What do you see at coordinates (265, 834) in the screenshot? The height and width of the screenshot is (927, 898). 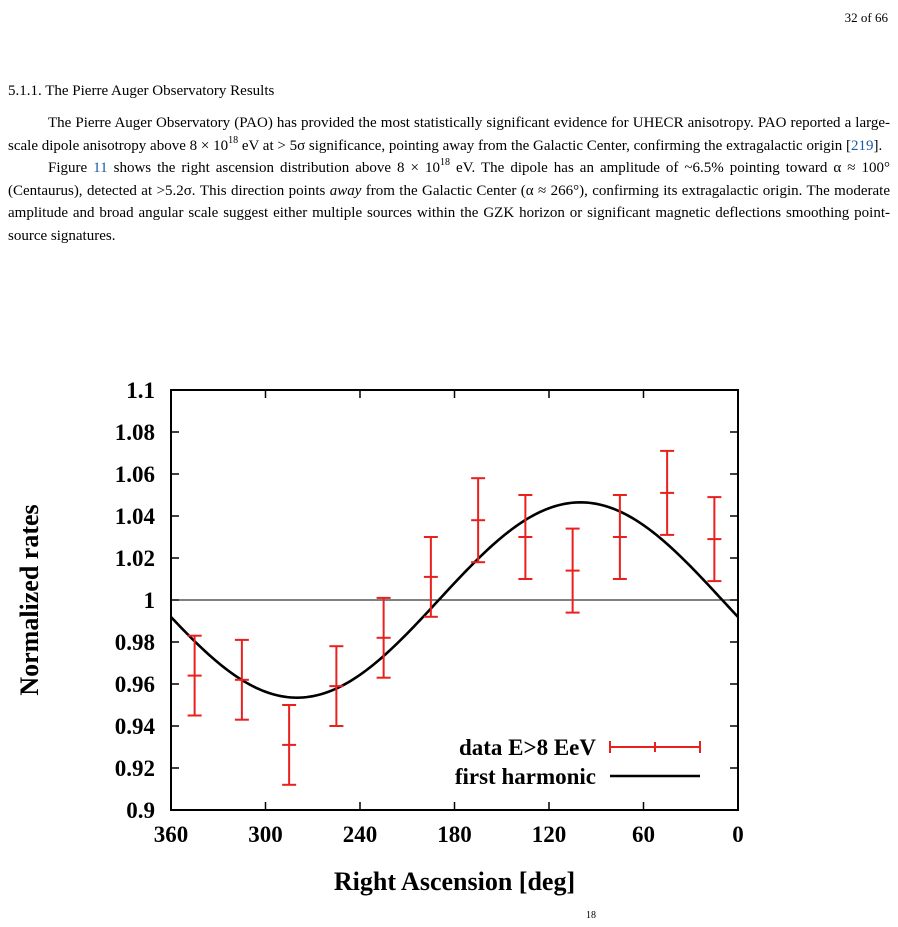 I see `x-tick-label: 300` at bounding box center [265, 834].